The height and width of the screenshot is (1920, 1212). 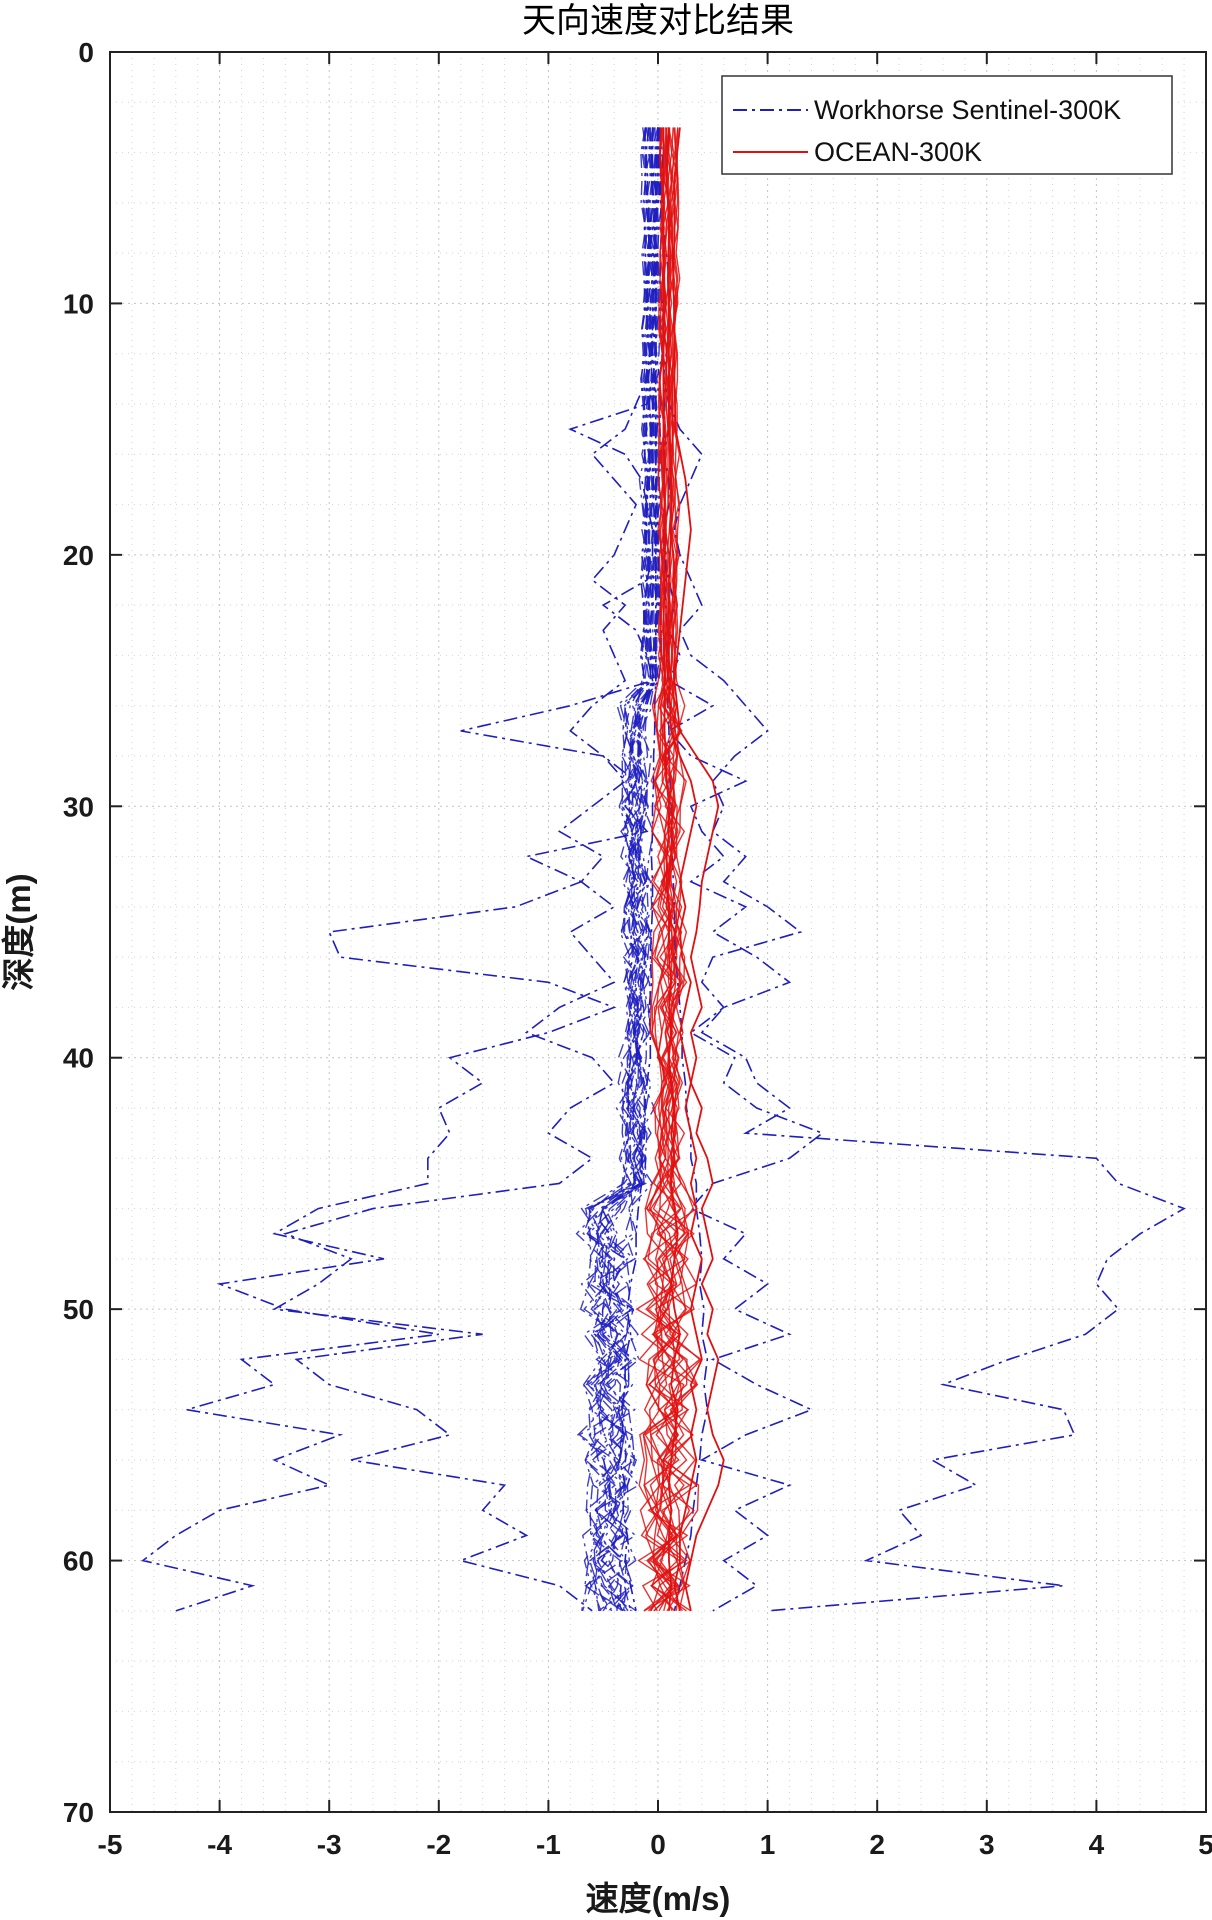 What do you see at coordinates (1205, 1844) in the screenshot?
I see `x-tick-label: 5` at bounding box center [1205, 1844].